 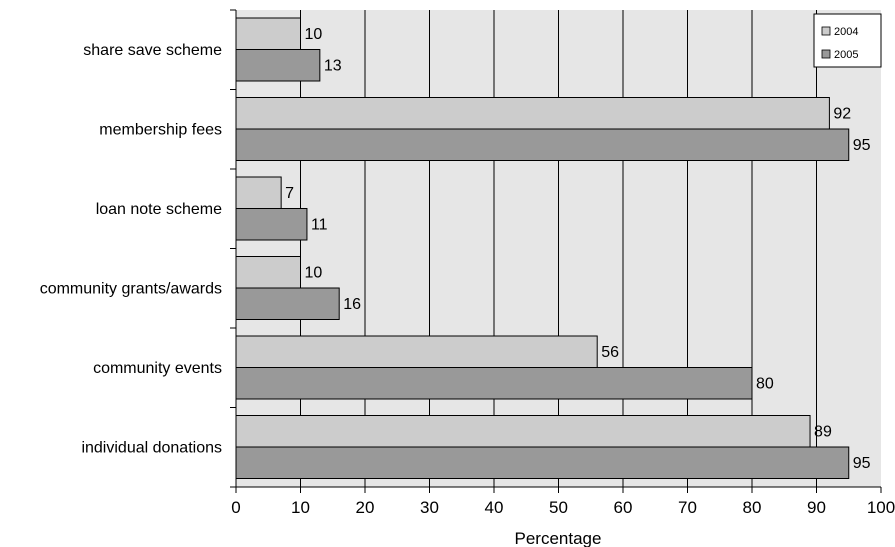 What do you see at coordinates (846, 55) in the screenshot?
I see `legend-label-2005: 2005` at bounding box center [846, 55].